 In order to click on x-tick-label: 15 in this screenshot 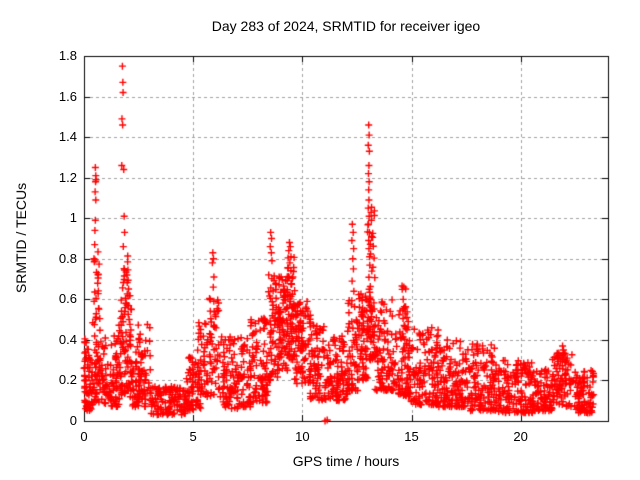, I will do `click(411, 436)`.